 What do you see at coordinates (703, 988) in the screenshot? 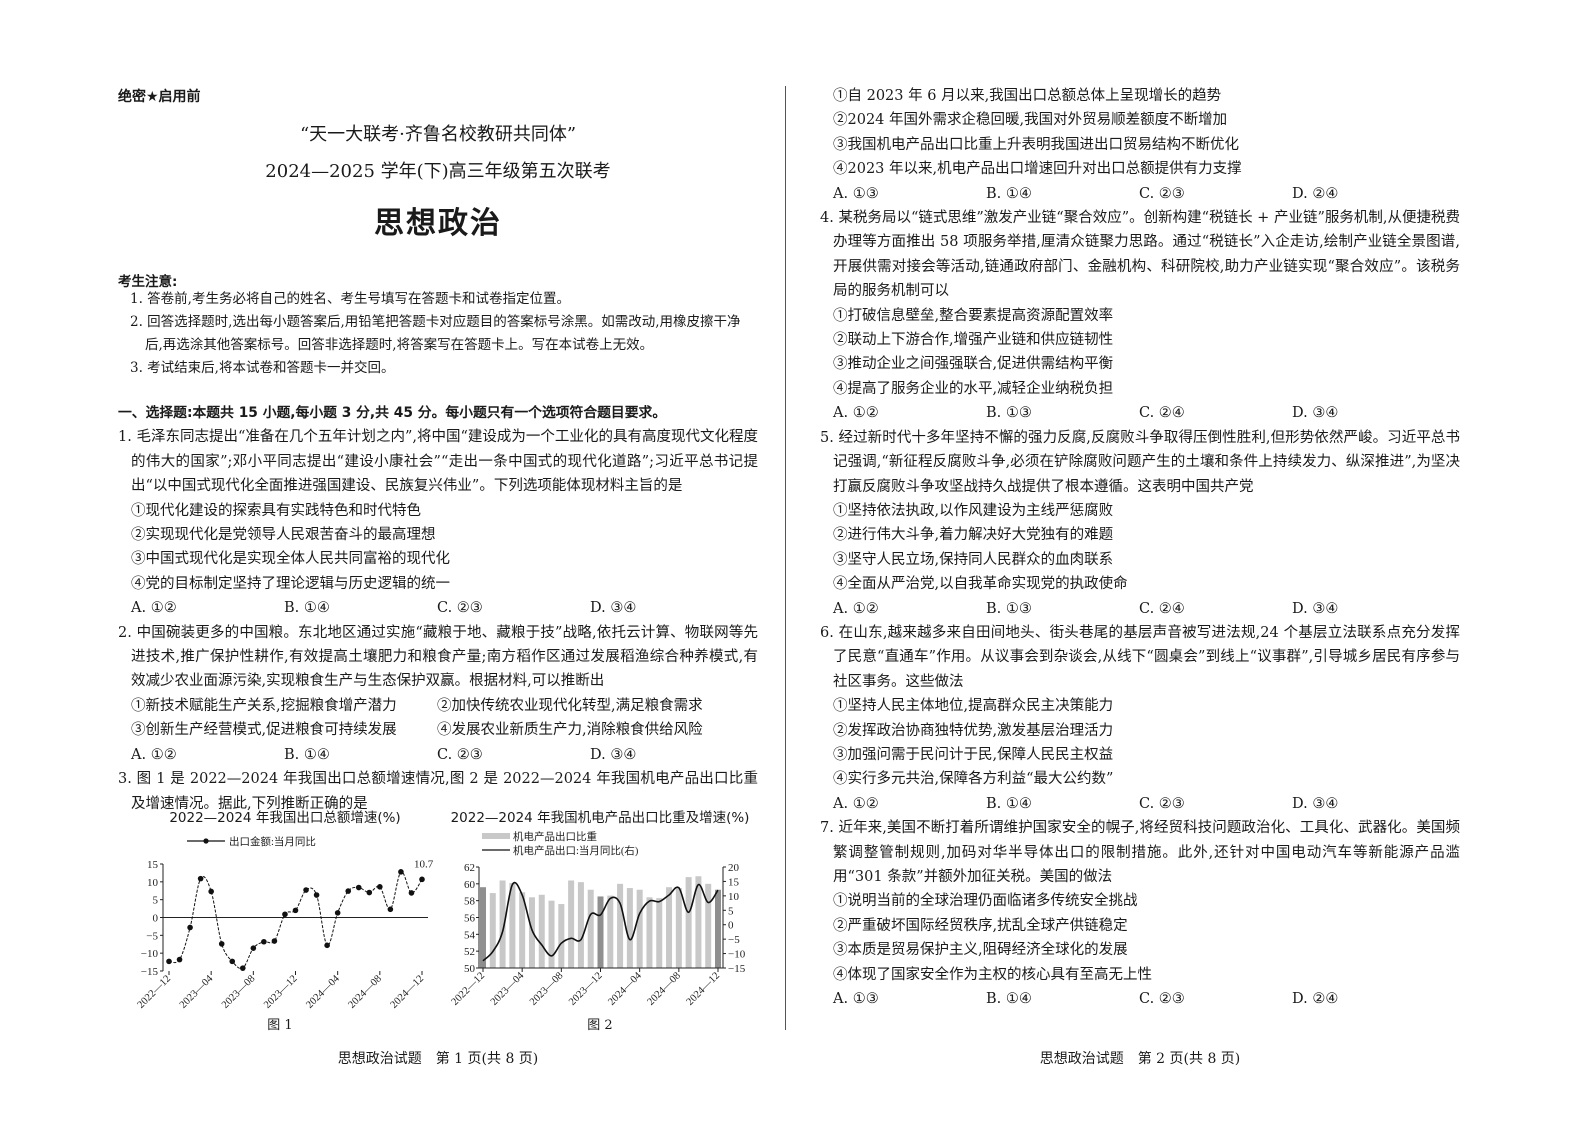
I see `x-tick-label: 2024—12` at bounding box center [703, 988].